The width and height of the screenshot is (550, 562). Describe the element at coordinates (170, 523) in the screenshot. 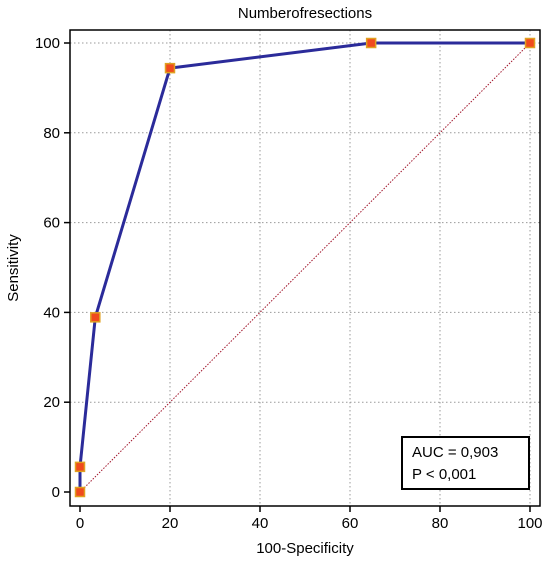

I see `x-tick-label: 20` at that location.